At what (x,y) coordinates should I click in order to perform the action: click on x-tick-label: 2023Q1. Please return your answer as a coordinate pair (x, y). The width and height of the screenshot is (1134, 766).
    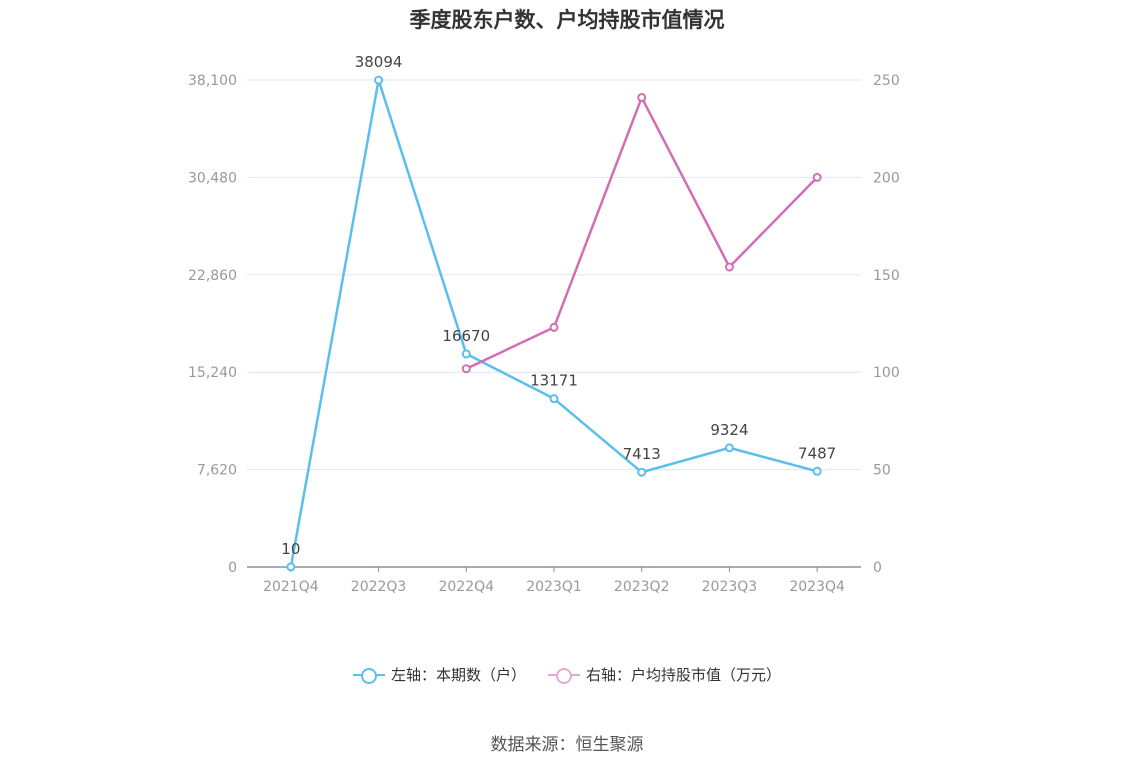
    Looking at the image, I should click on (554, 587).